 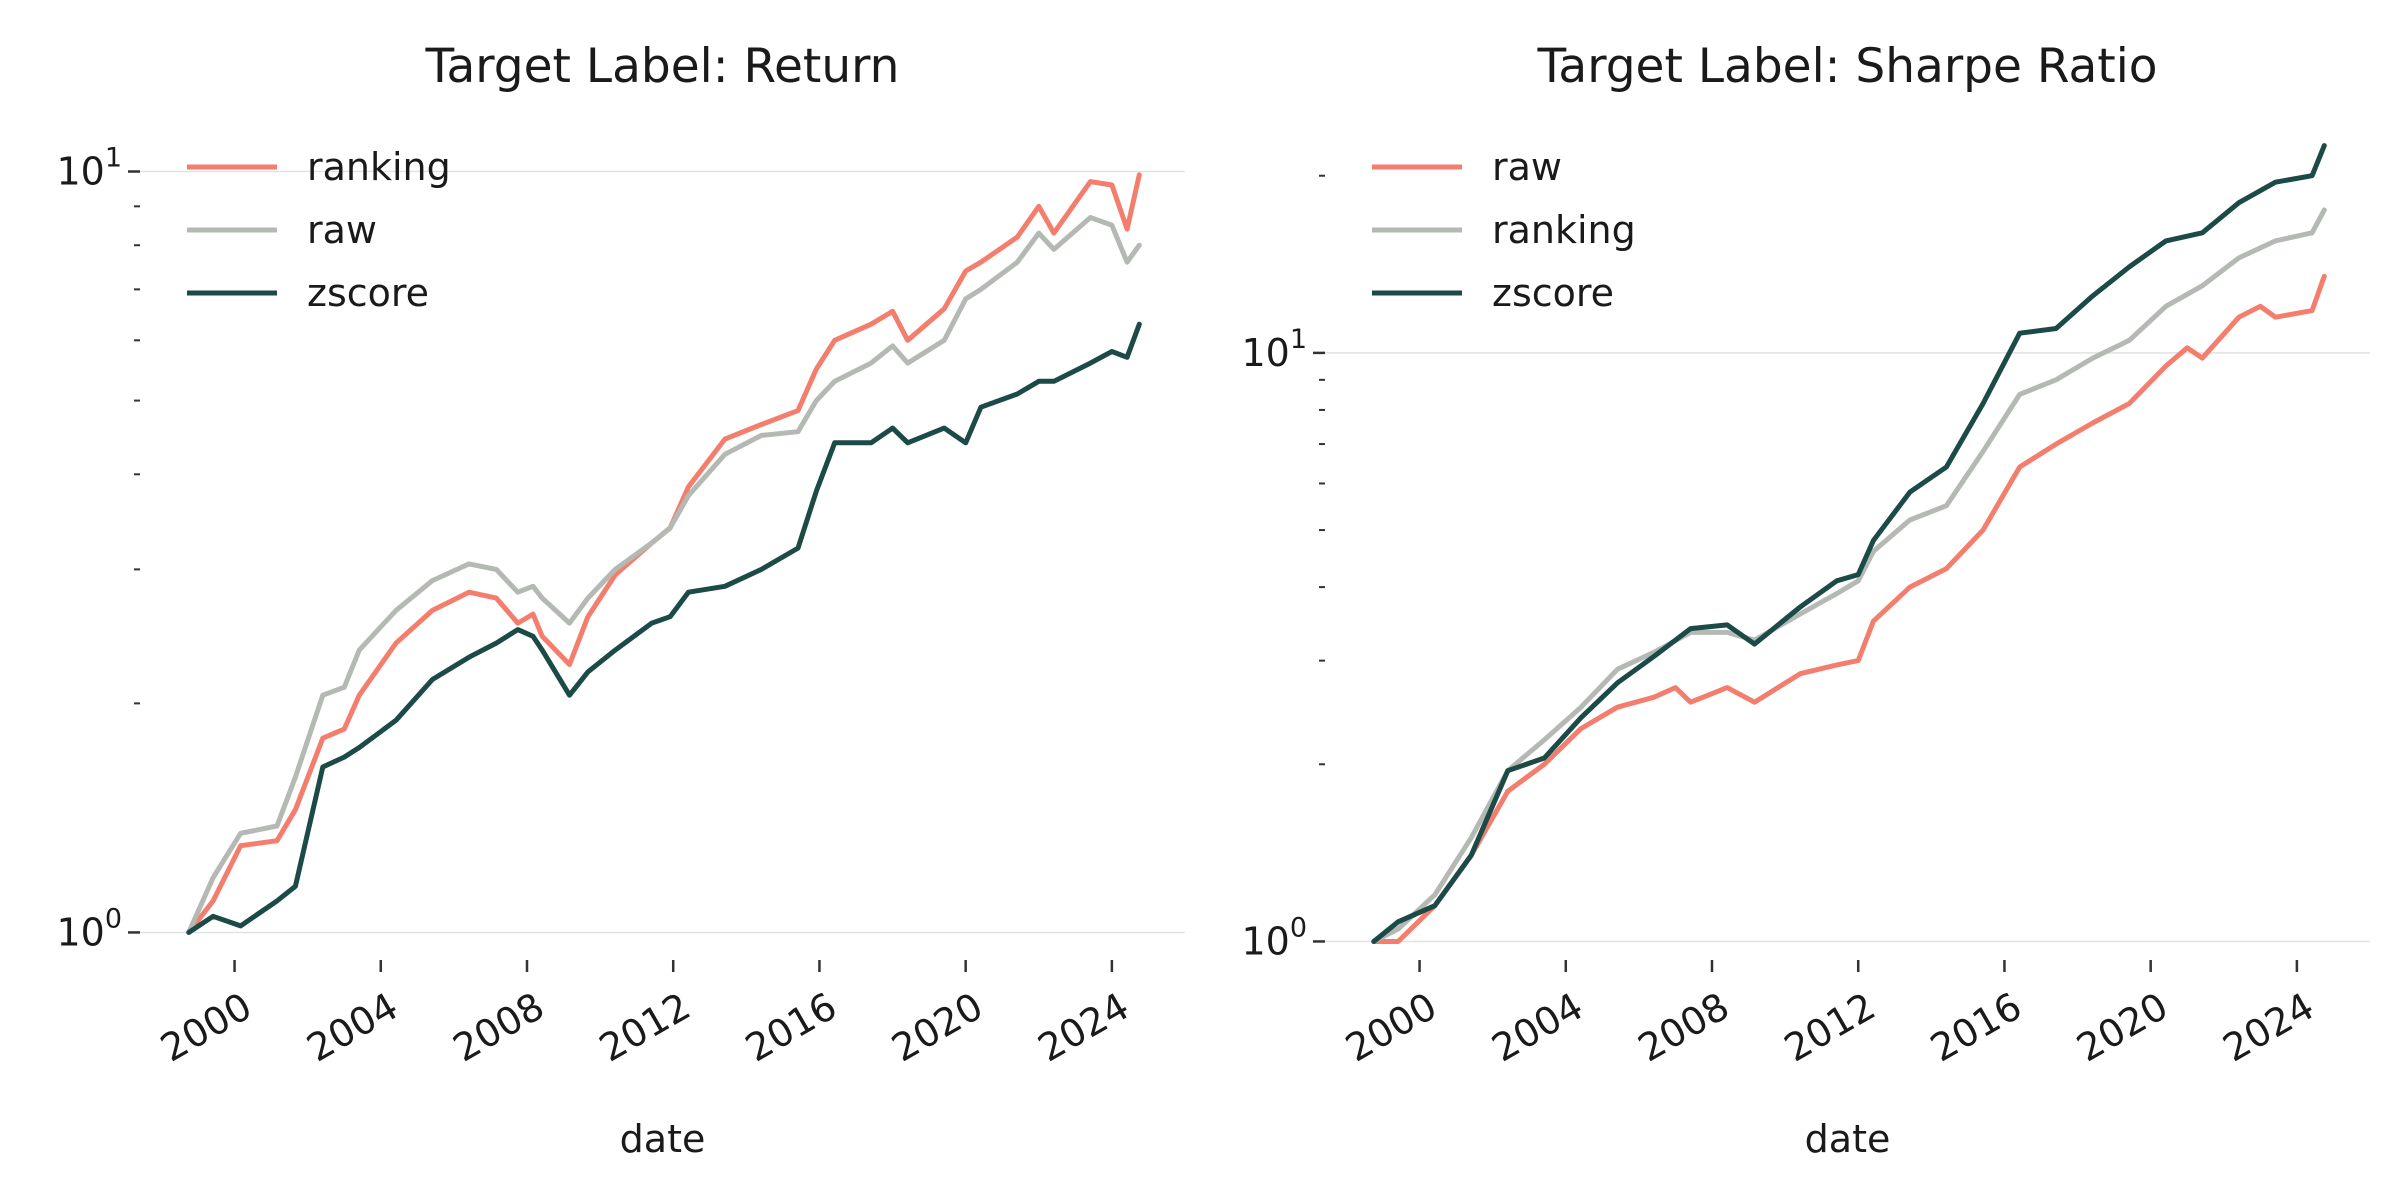 What do you see at coordinates (1846, 66) in the screenshot?
I see `chart-title: Target Label: Sharpe Ratio` at bounding box center [1846, 66].